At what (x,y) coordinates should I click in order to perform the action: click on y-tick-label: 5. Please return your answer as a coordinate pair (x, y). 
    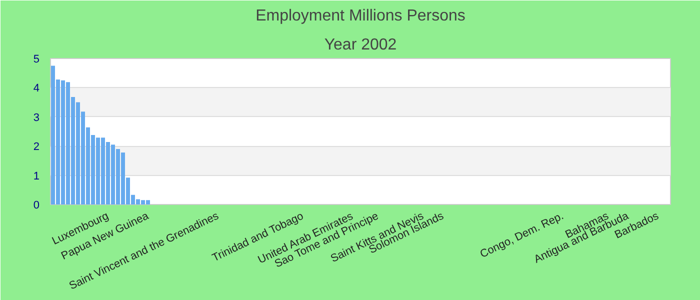
    Looking at the image, I should click on (36, 60).